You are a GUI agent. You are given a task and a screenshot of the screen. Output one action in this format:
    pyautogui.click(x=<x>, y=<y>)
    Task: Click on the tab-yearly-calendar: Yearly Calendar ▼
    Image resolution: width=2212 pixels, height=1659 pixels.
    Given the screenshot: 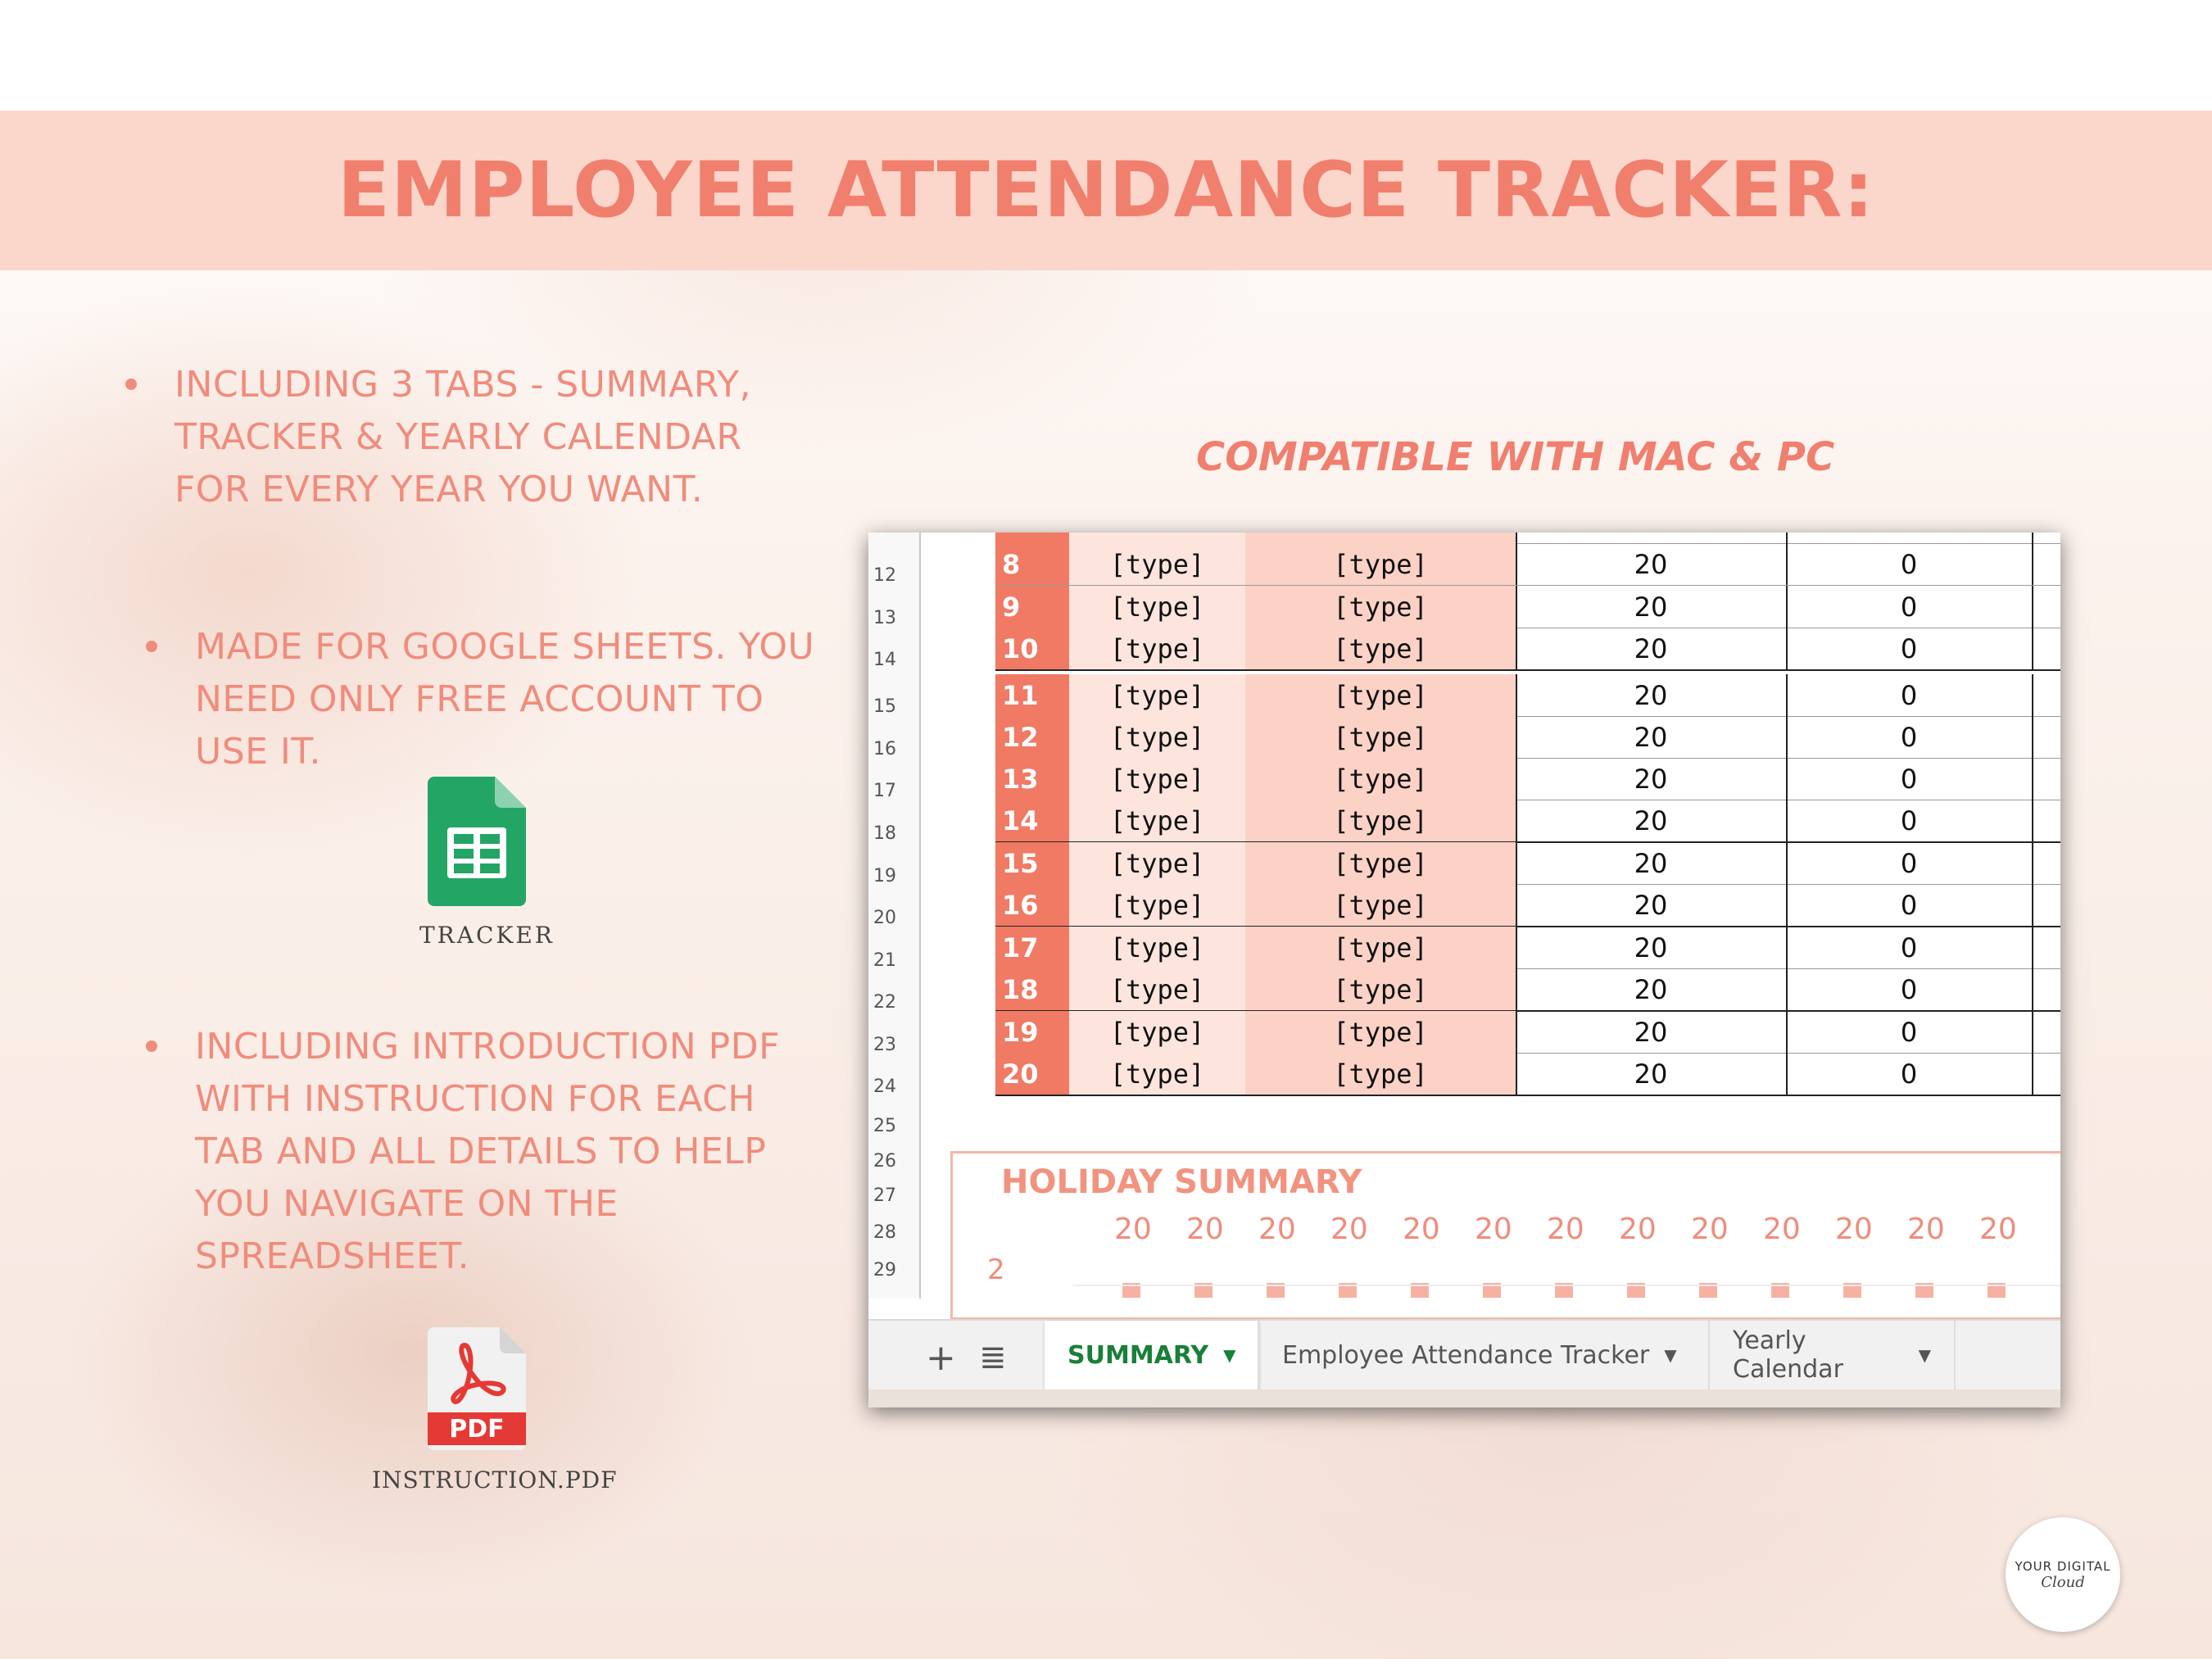 What is the action you would take?
    pyautogui.click(x=1833, y=1355)
    